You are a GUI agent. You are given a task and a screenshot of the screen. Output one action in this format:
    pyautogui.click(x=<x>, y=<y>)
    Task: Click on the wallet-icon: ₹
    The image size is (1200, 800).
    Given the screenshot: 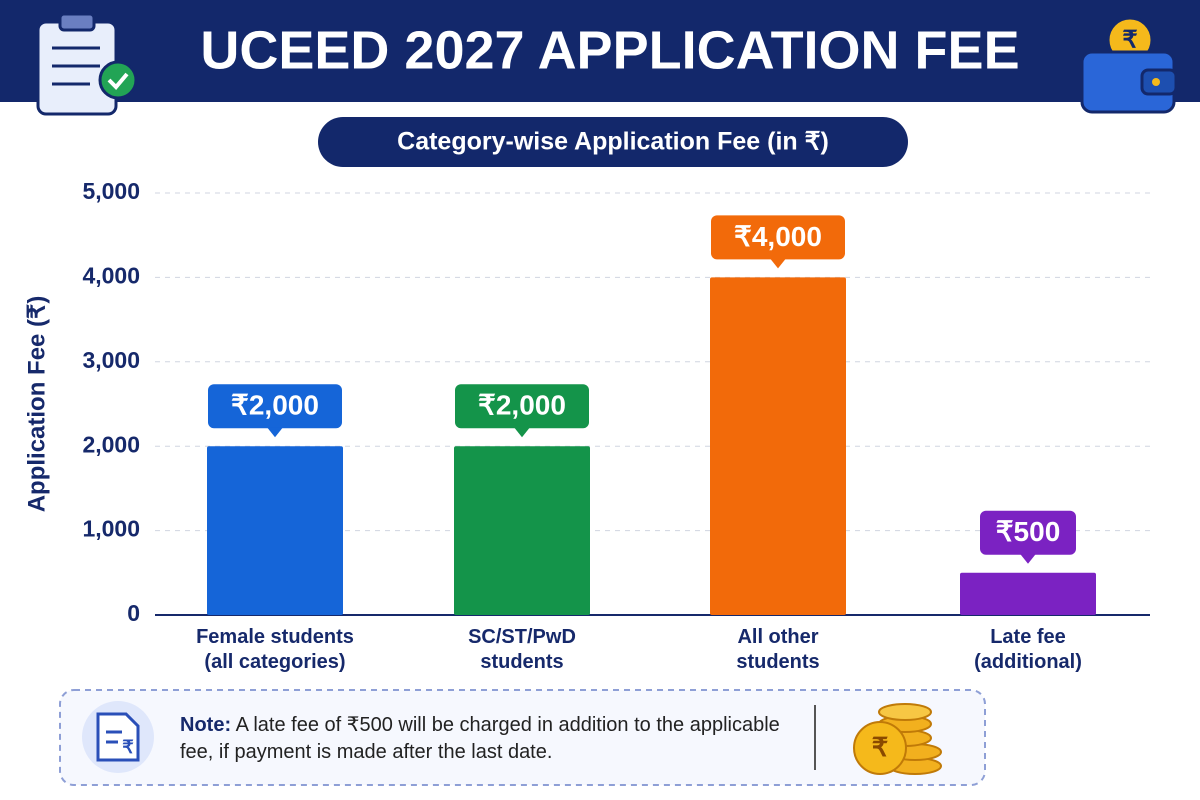 What is the action you would take?
    pyautogui.click(x=1129, y=65)
    